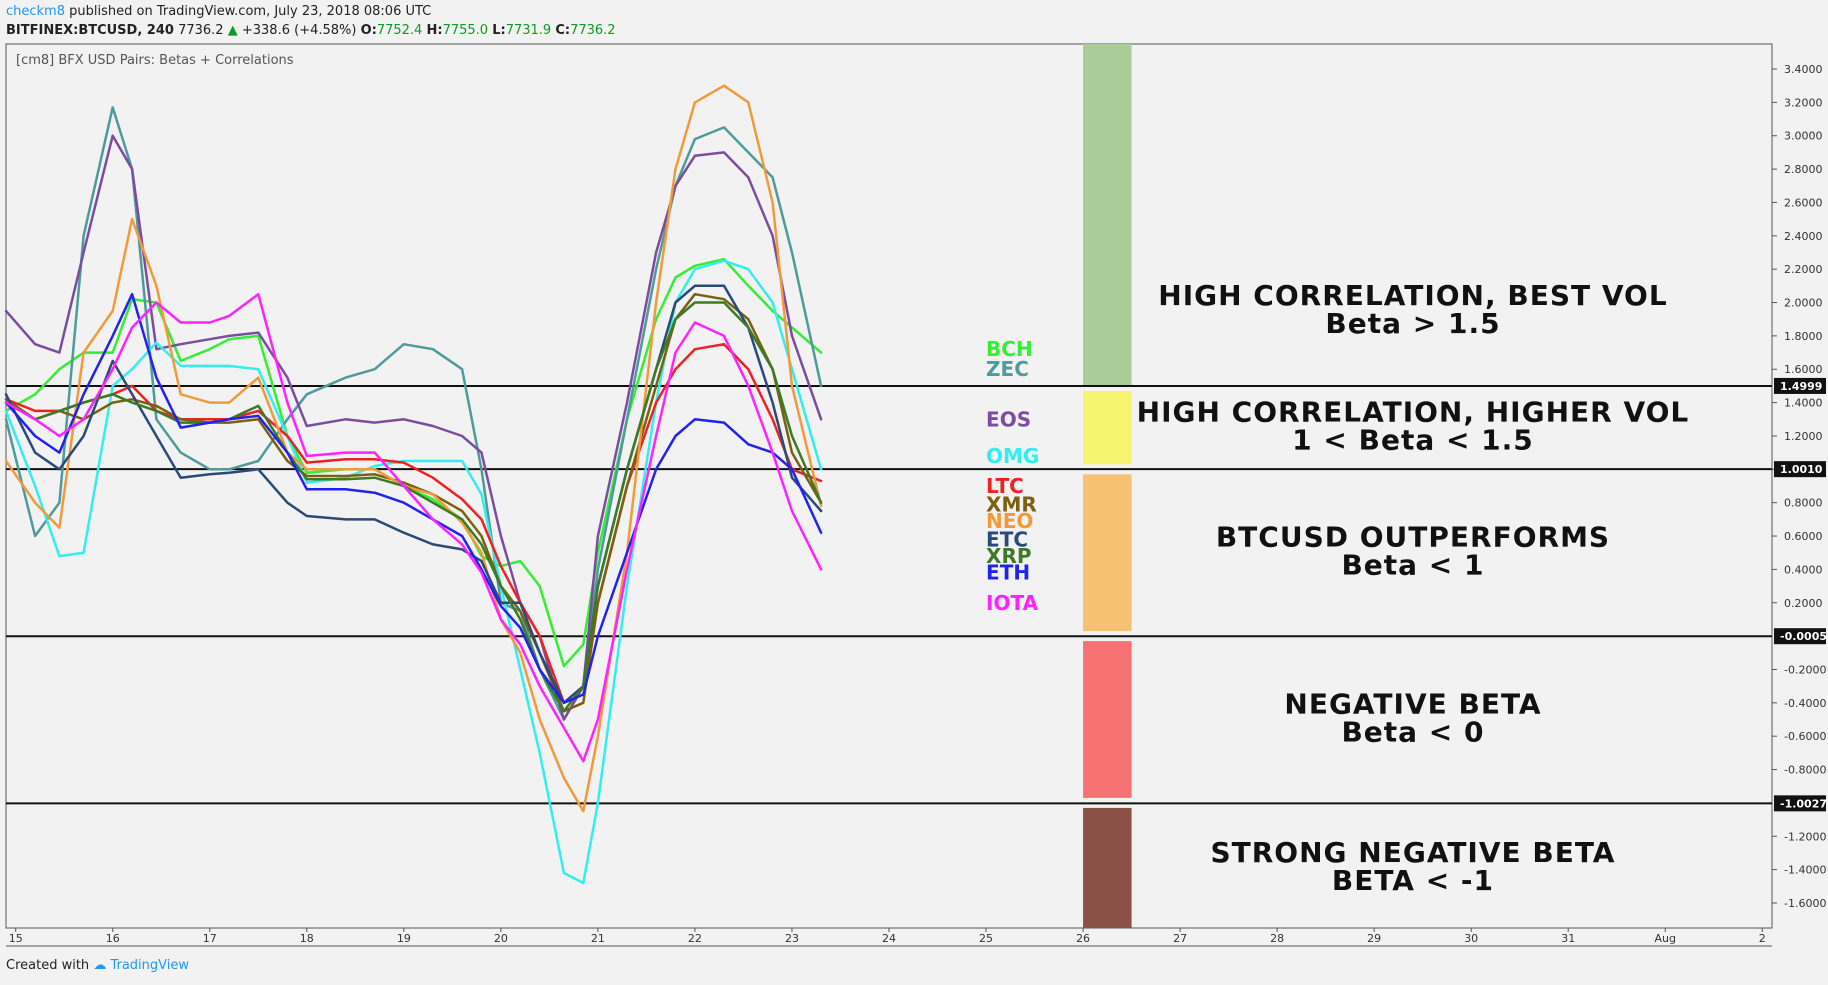 This screenshot has width=1828, height=985. Describe the element at coordinates (1805, 770) in the screenshot. I see `y-tick-label: -0.8000` at that location.